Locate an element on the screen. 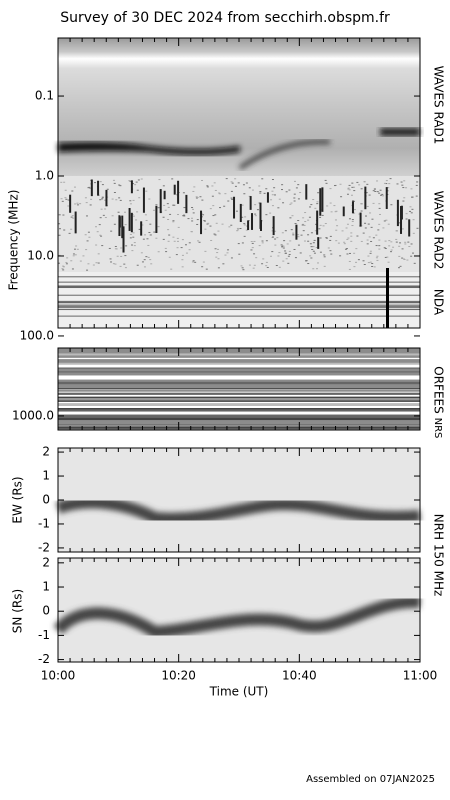 Image resolution: width=450 pixels, height=800 pixels. x-tick-label: 11:00 is located at coordinates (420, 676).